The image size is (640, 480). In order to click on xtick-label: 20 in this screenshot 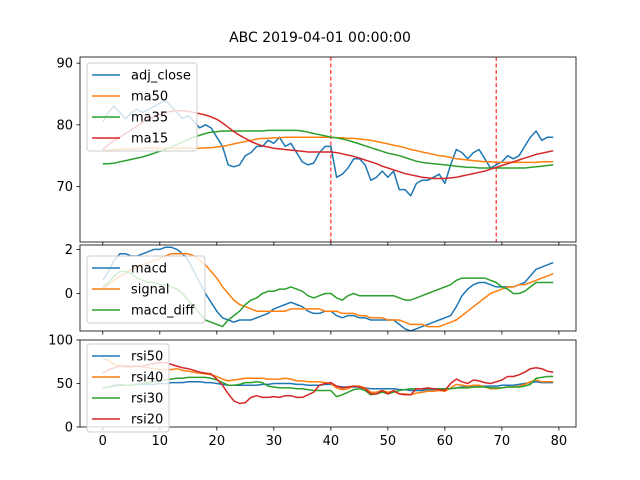, I will do `click(217, 441)`.